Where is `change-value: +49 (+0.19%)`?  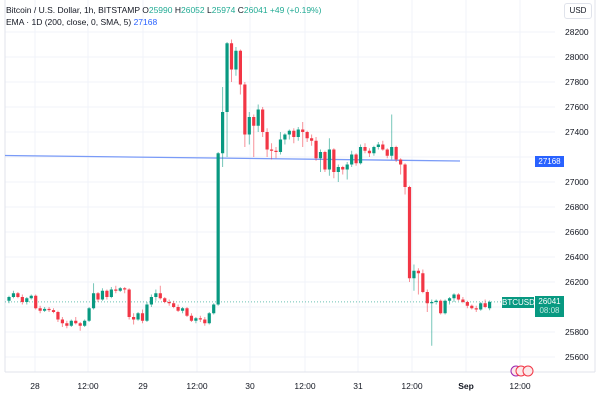 change-value: +49 (+0.19%) is located at coordinates (295, 10).